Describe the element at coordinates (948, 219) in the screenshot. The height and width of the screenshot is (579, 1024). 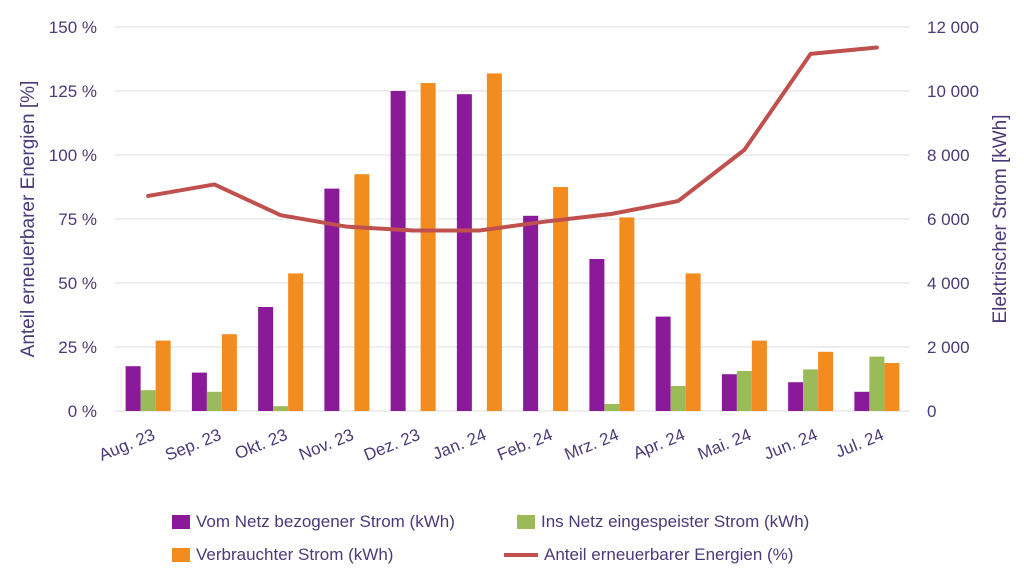
I see `right-tick-label: 6 000` at that location.